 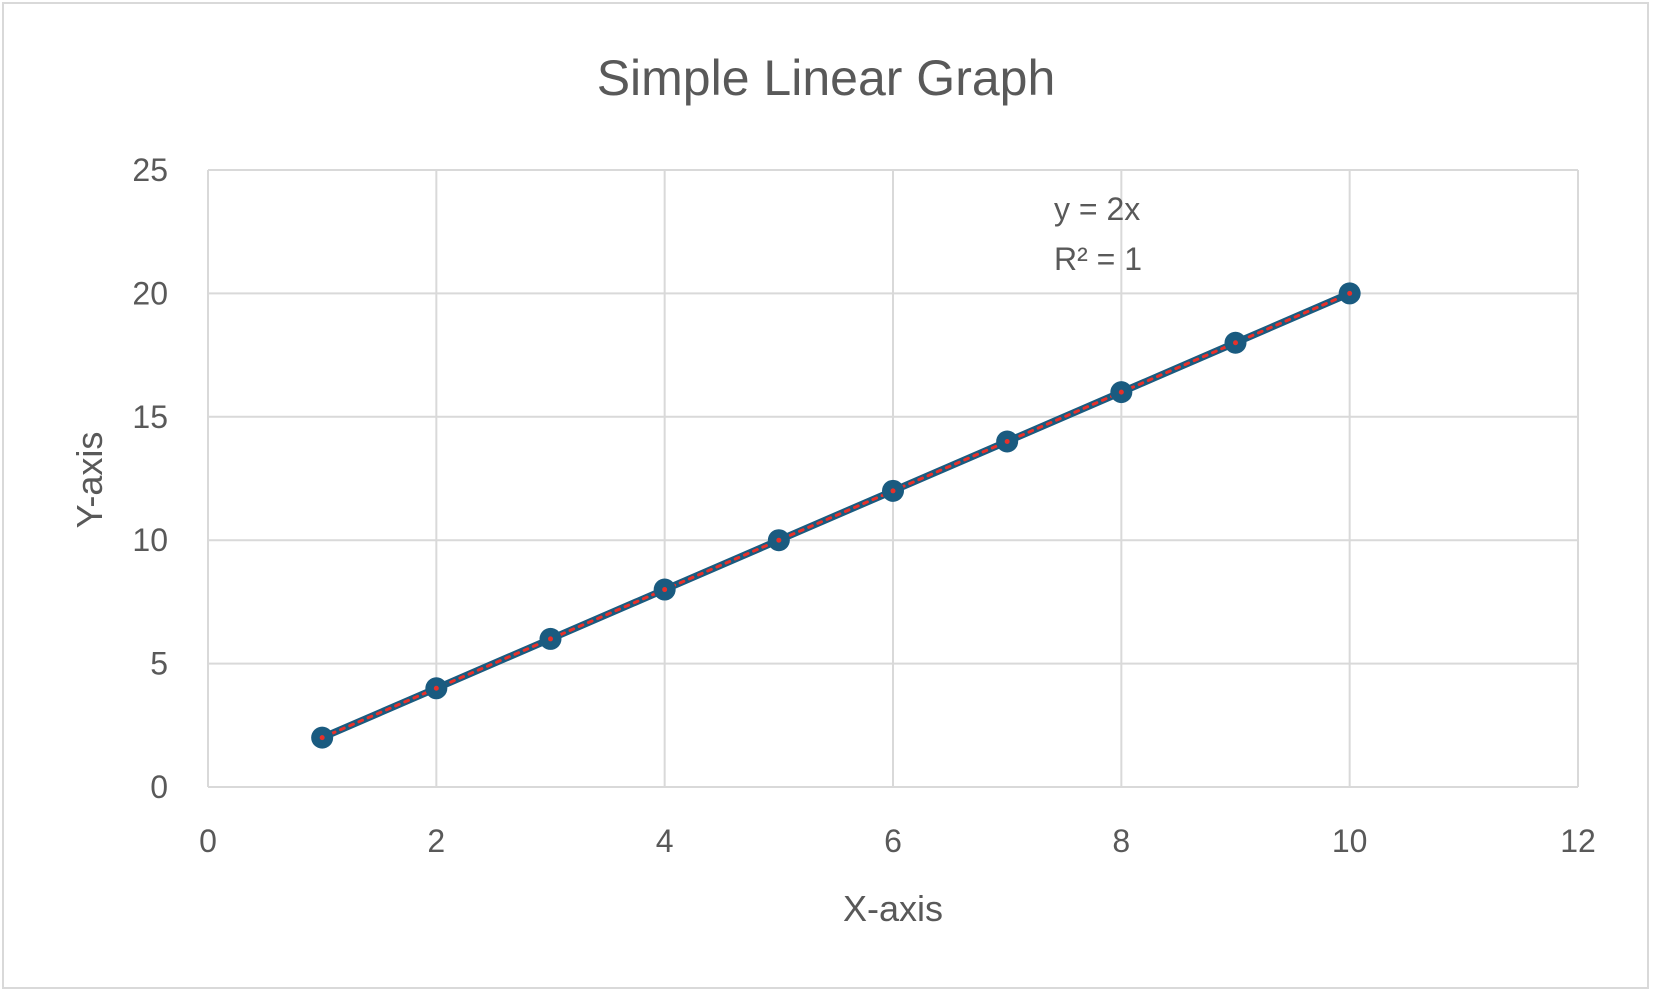 I want to click on x-tick-label-6: 6, so click(x=893, y=841).